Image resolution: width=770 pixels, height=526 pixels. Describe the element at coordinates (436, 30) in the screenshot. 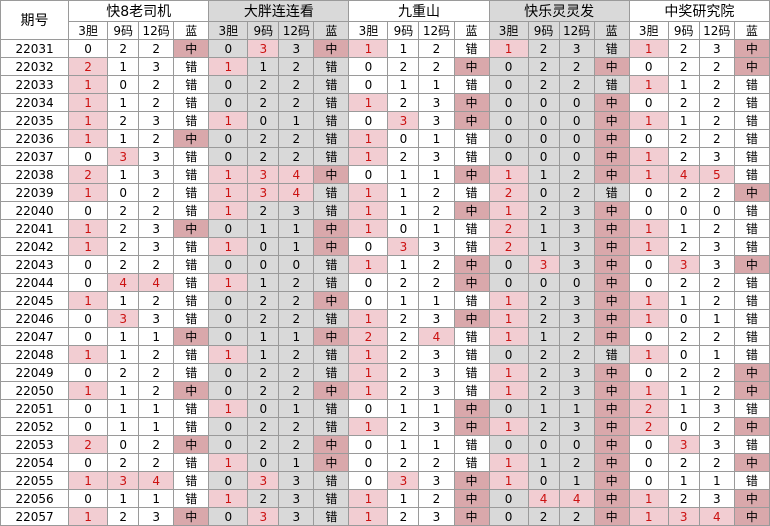

I see `sub-header-cell: 12码` at that location.